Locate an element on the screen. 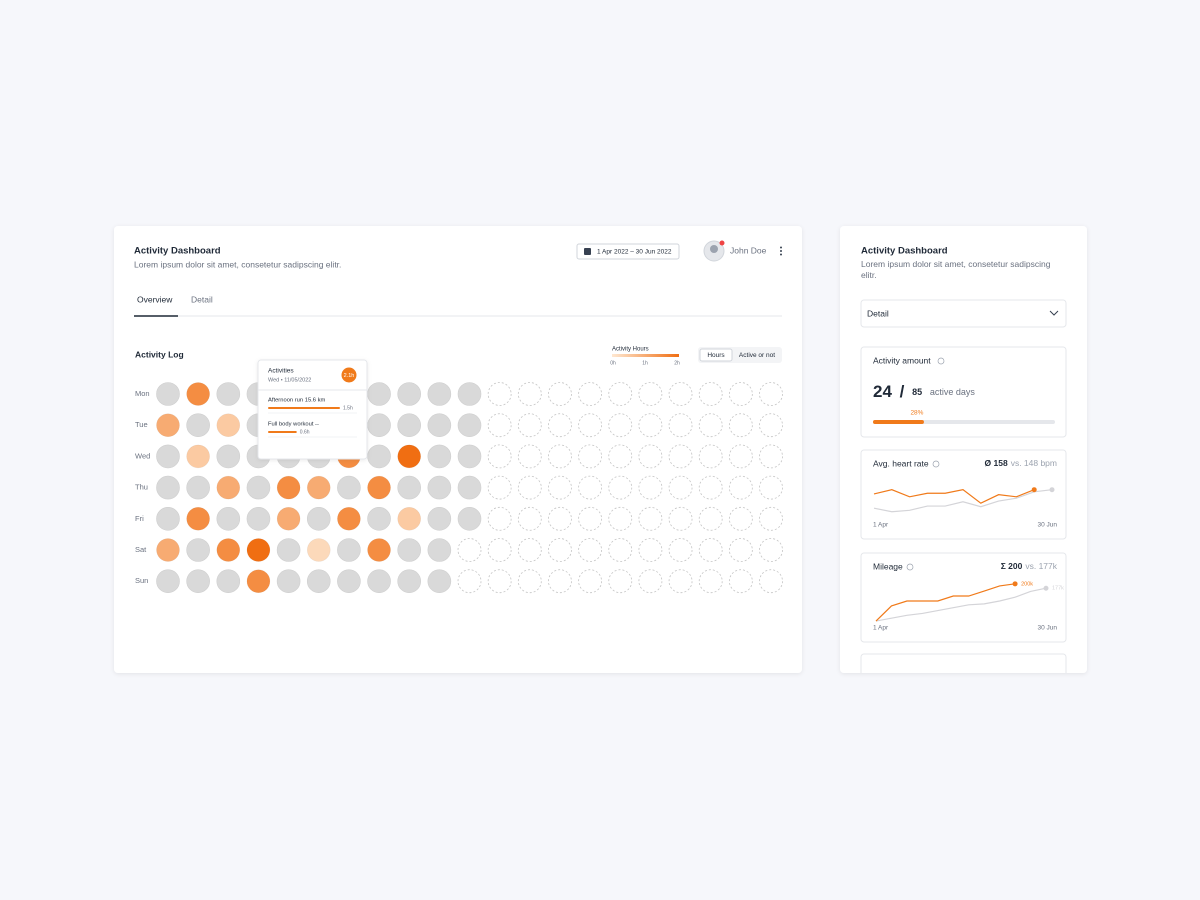 Image resolution: width=1200 pixels, height=900 pixels. legend-gradient is located at coordinates (645, 355).